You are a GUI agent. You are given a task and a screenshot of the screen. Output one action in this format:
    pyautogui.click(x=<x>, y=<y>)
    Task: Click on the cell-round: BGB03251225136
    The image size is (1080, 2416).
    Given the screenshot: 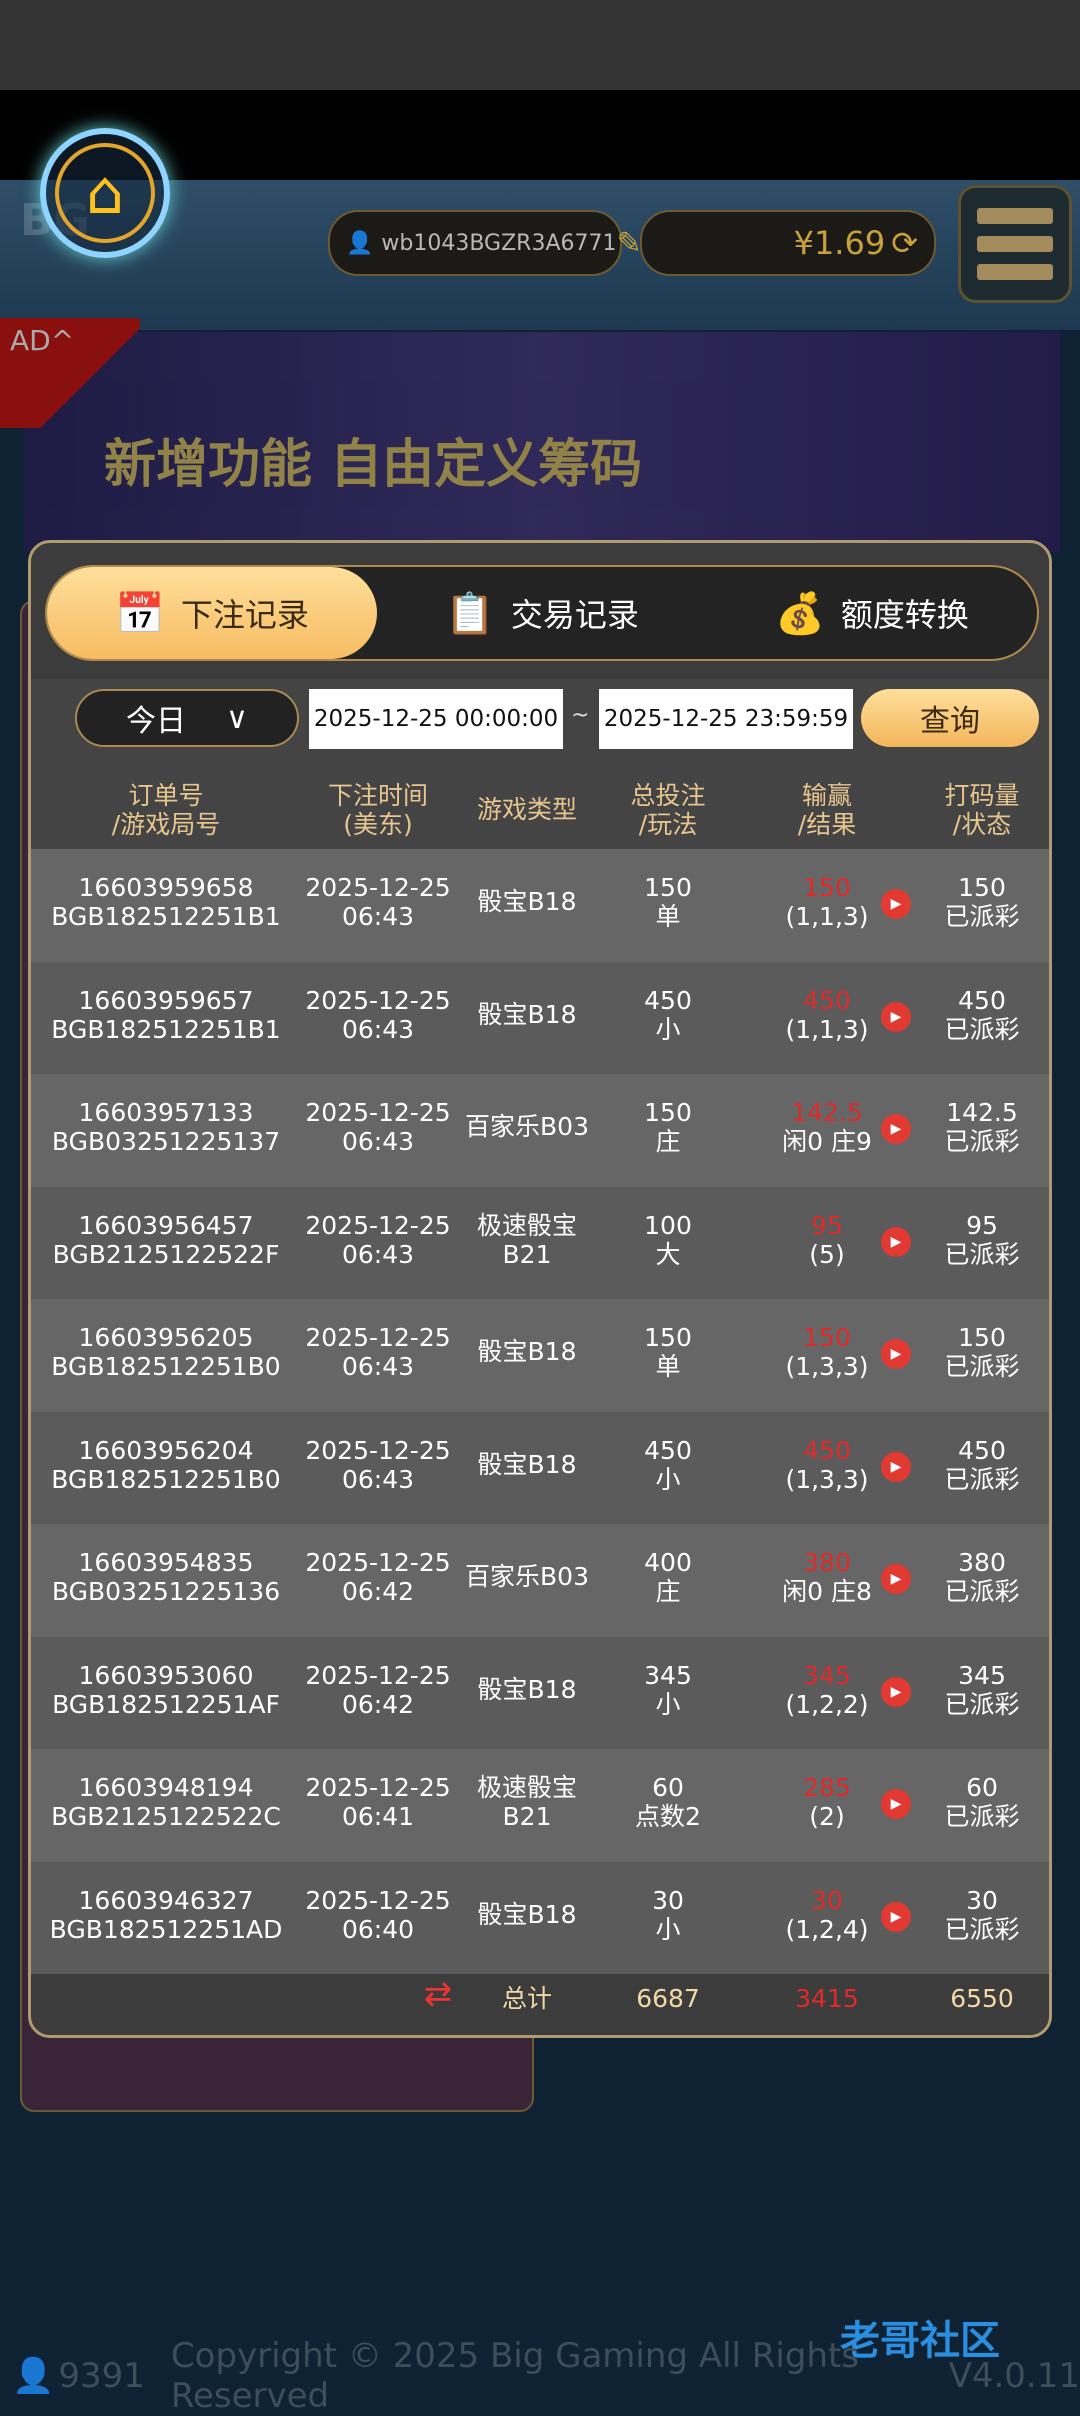 What is the action you would take?
    pyautogui.click(x=166, y=1591)
    